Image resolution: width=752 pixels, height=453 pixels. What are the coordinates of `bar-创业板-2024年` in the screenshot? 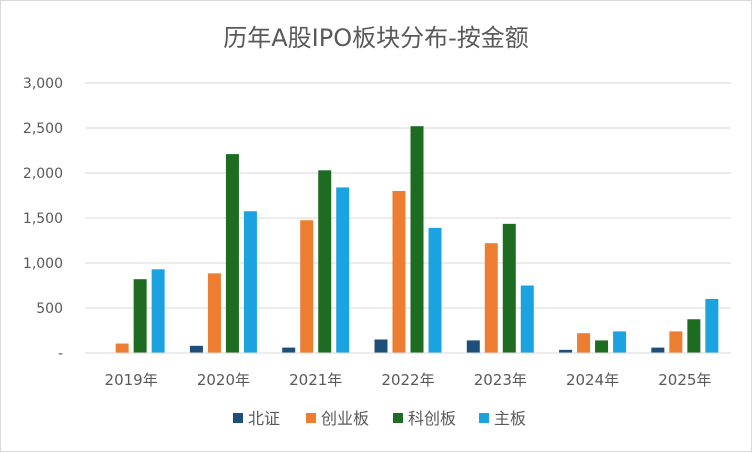 It's located at (584, 343).